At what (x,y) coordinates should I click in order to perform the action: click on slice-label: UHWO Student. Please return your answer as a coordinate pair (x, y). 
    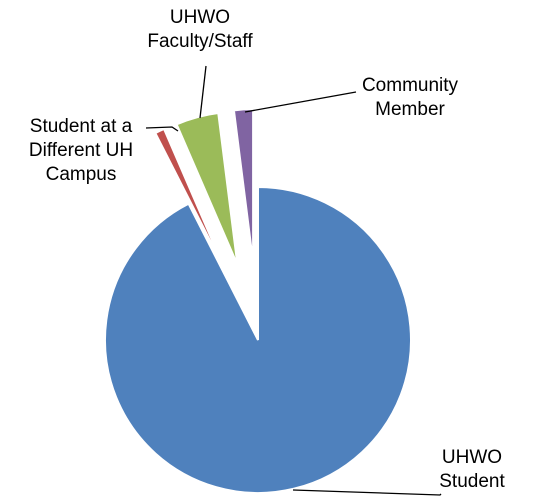
    Looking at the image, I should click on (472, 469).